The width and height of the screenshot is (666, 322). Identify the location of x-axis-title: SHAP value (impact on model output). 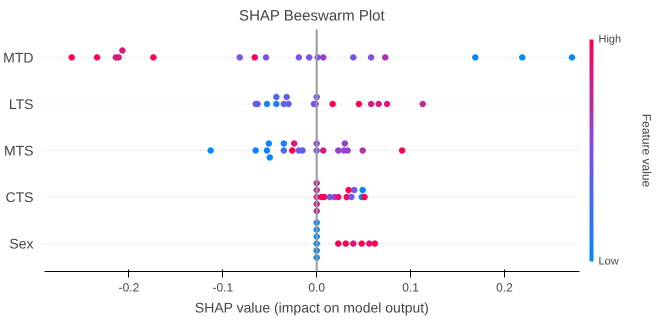
(311, 308).